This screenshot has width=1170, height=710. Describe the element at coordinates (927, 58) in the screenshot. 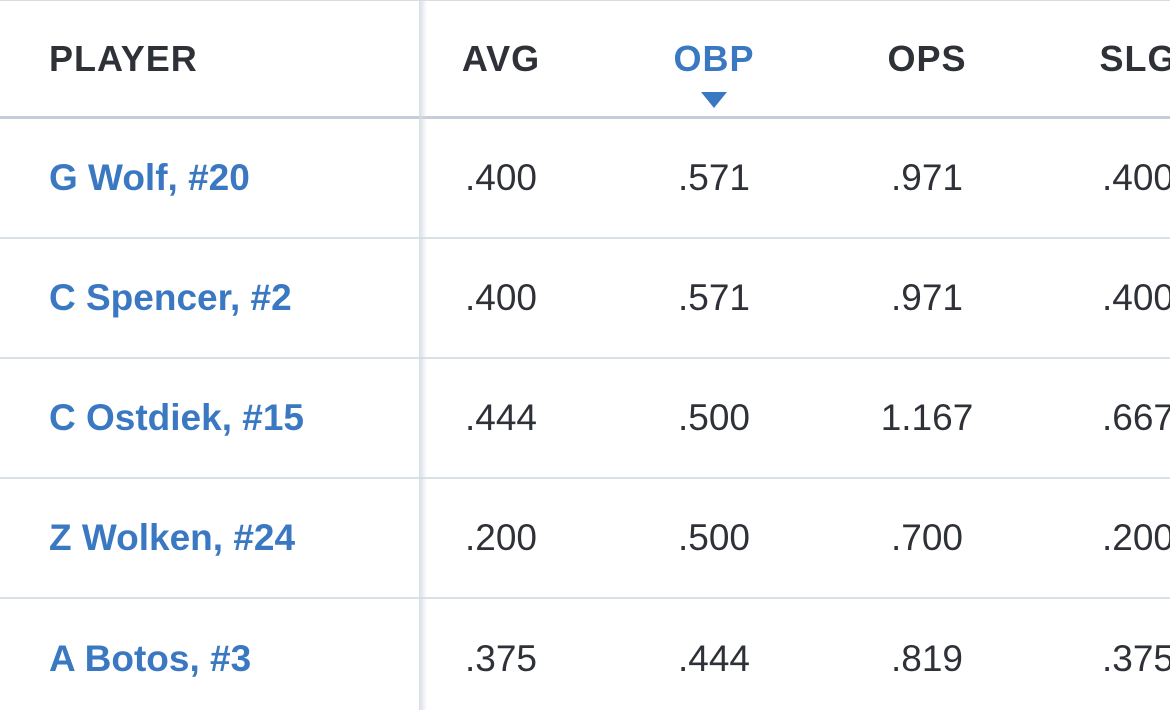

I see `column-header-ops: OPS` at that location.